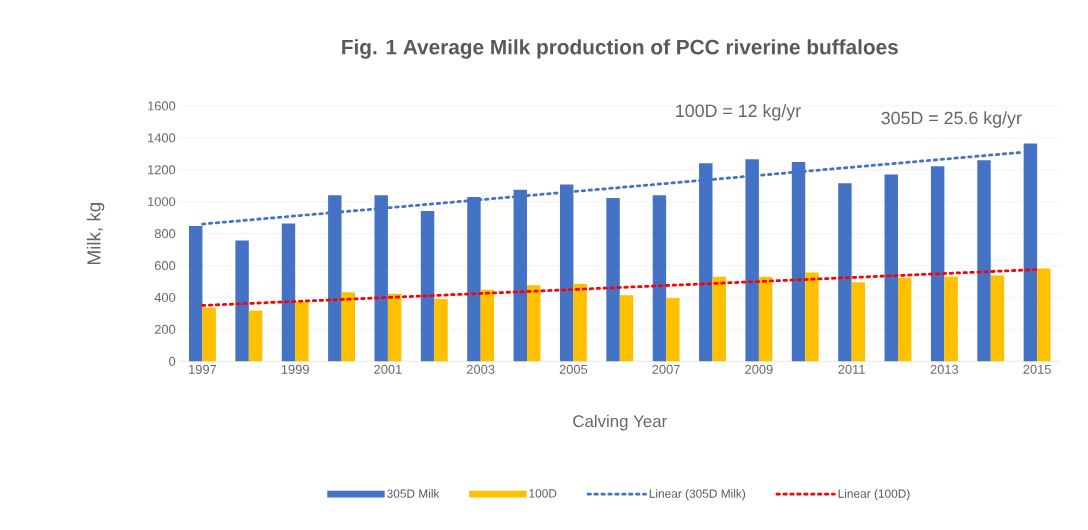 Image resolution: width=1088 pixels, height=530 pixels. What do you see at coordinates (165, 266) in the screenshot?
I see `y-tick-label: 600` at bounding box center [165, 266].